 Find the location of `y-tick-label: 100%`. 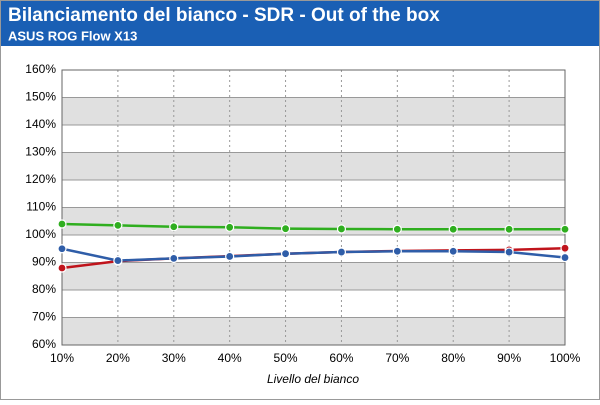

y-tick-label: 100% is located at coordinates (40, 234).